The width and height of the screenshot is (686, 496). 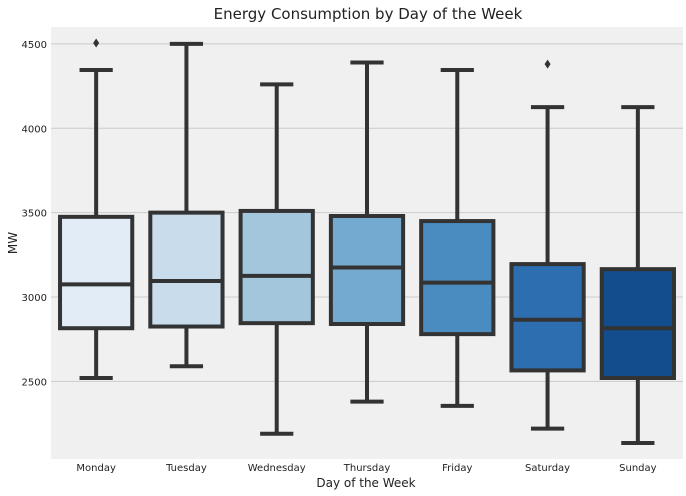 I want to click on x-tick-label: Sunday, so click(x=637, y=468).